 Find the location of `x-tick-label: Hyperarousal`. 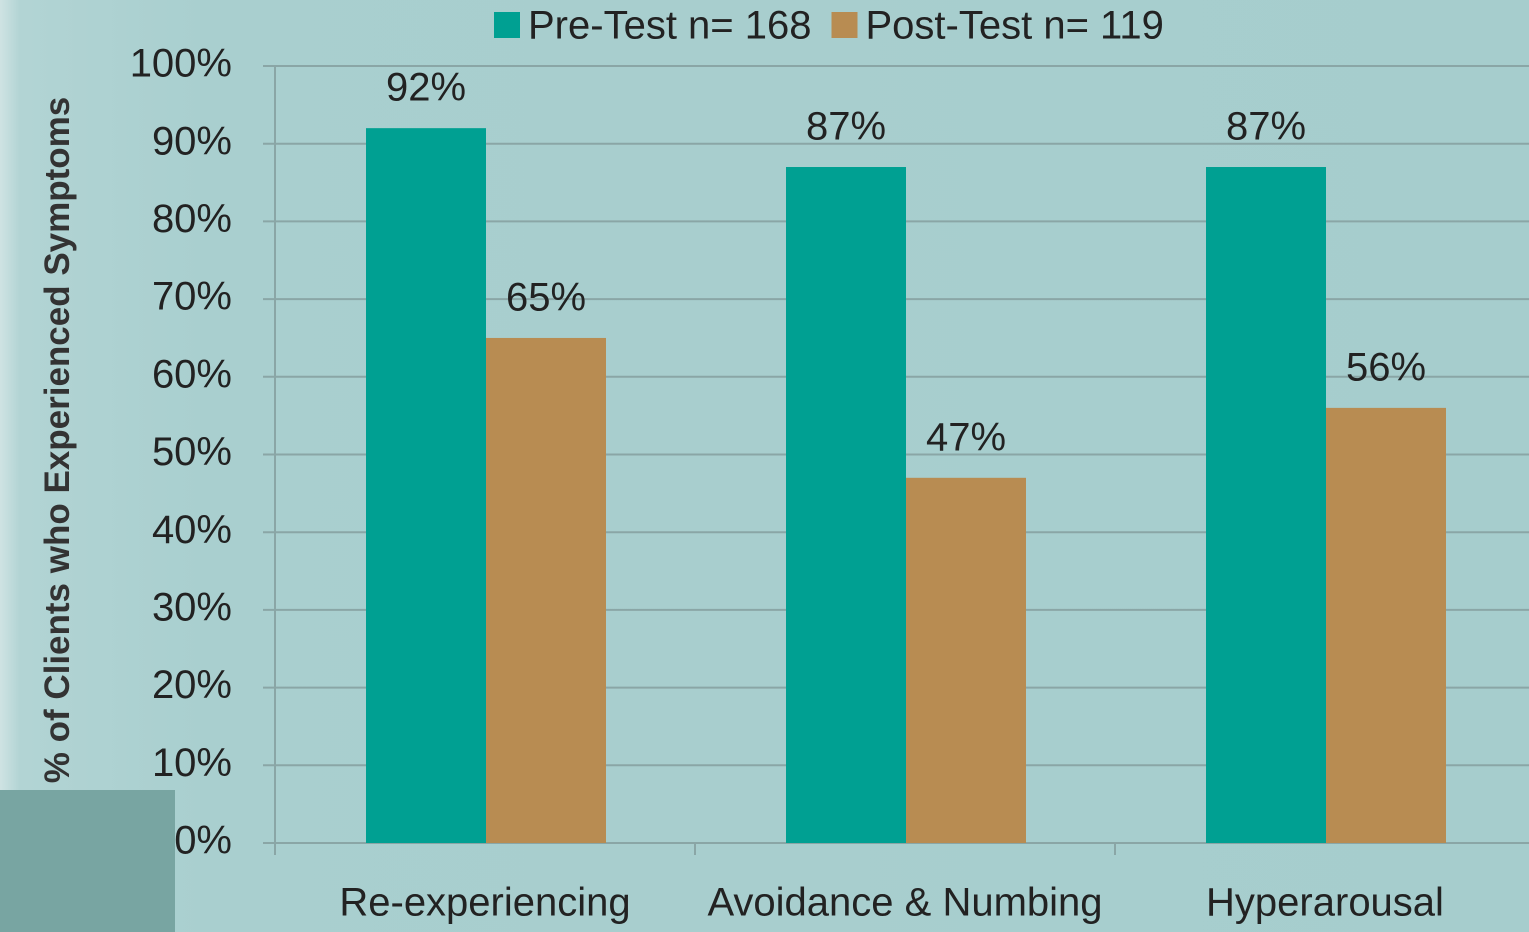

x-tick-label: Hyperarousal is located at coordinates (1325, 903).